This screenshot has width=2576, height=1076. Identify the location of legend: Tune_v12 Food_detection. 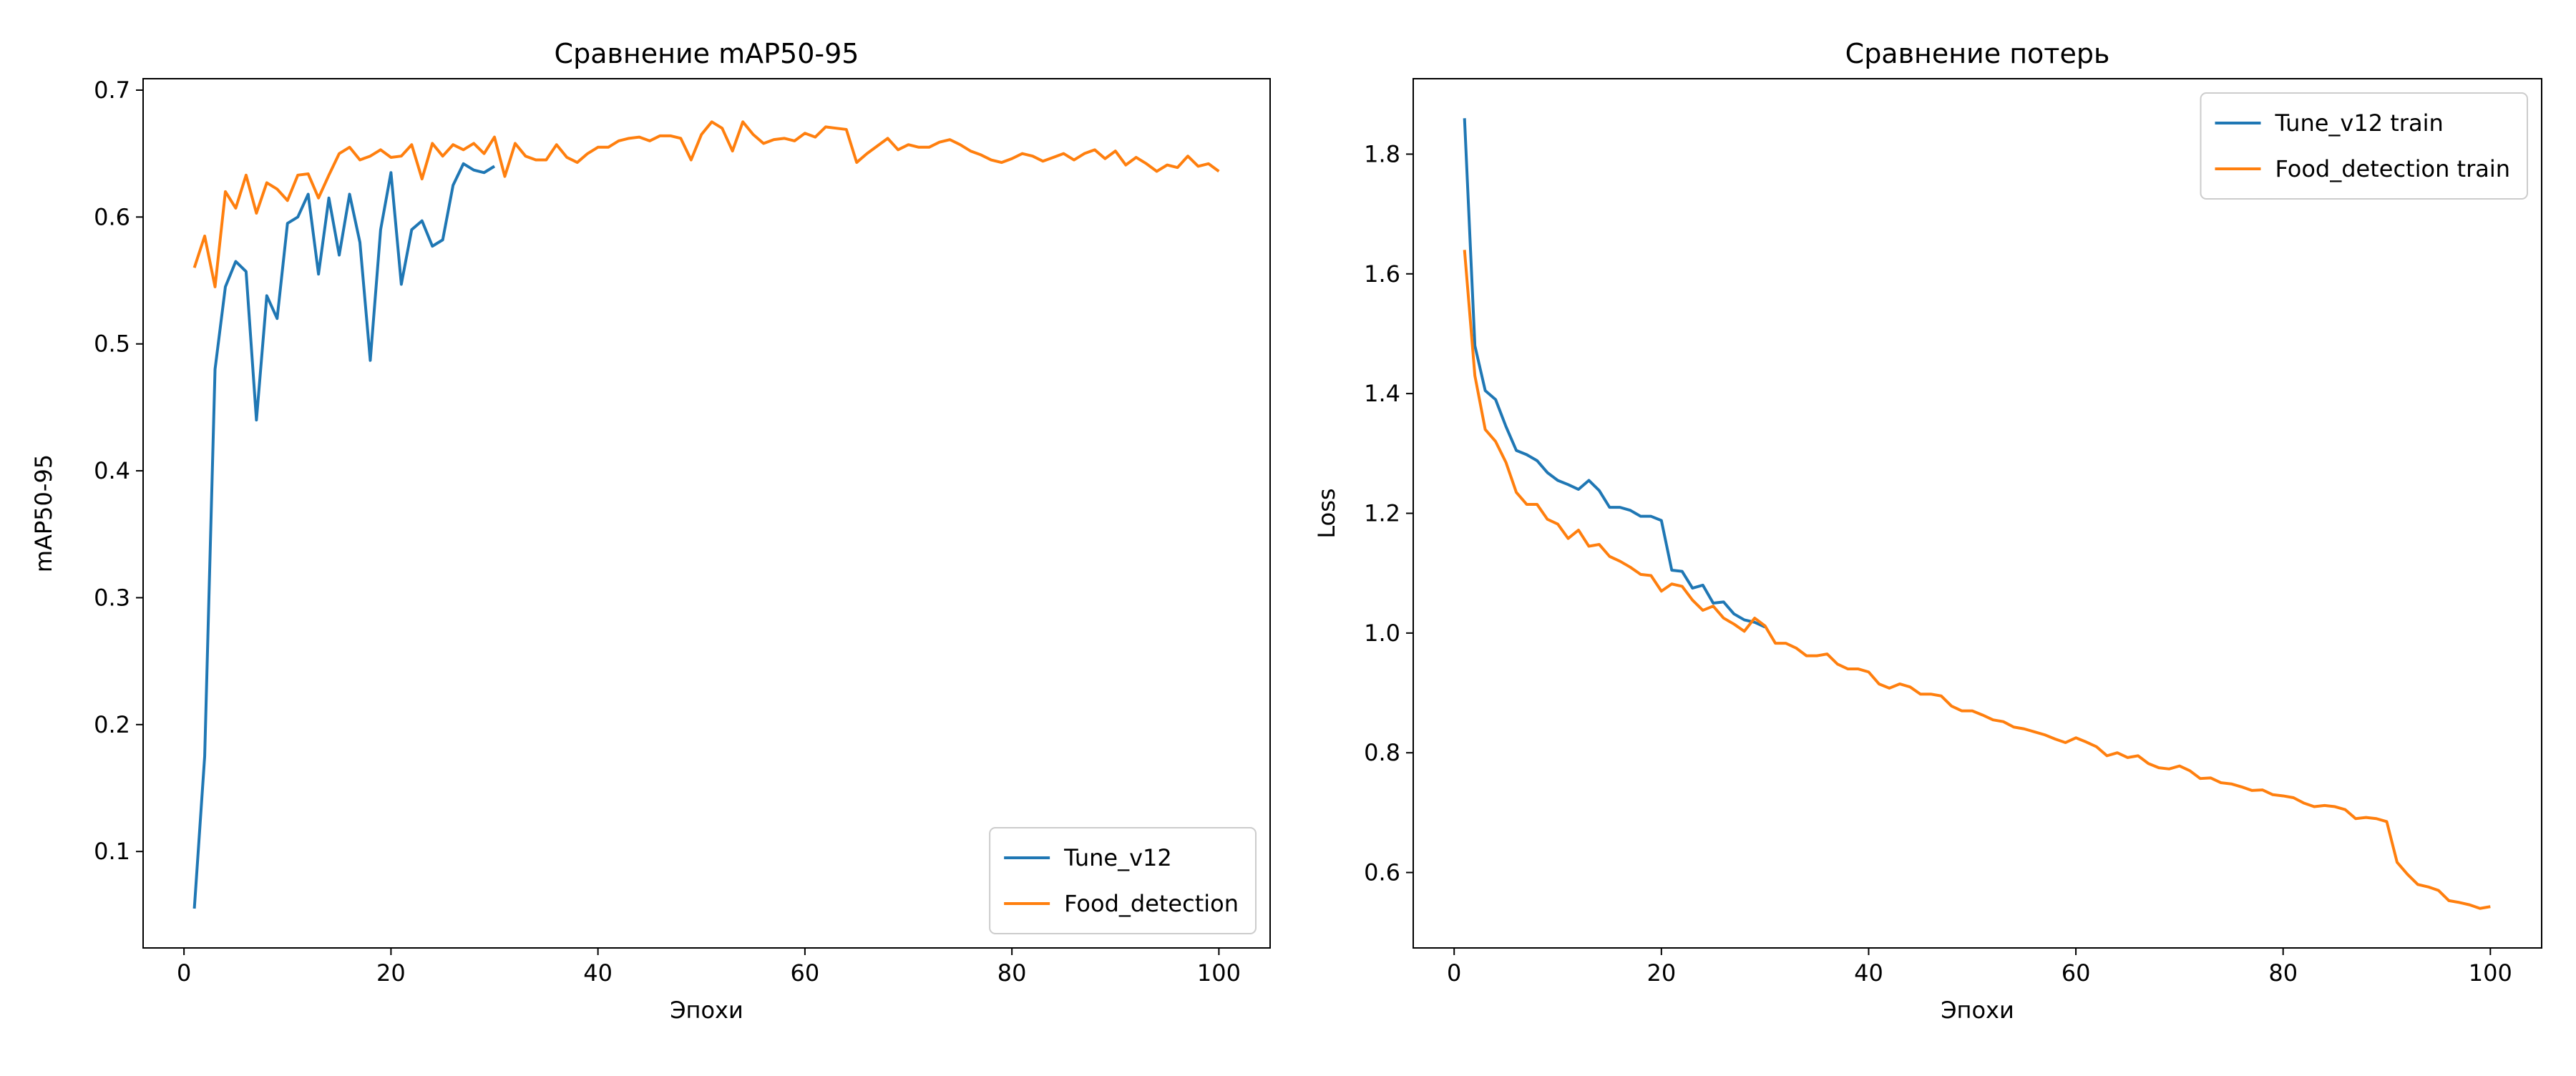
(1123, 880).